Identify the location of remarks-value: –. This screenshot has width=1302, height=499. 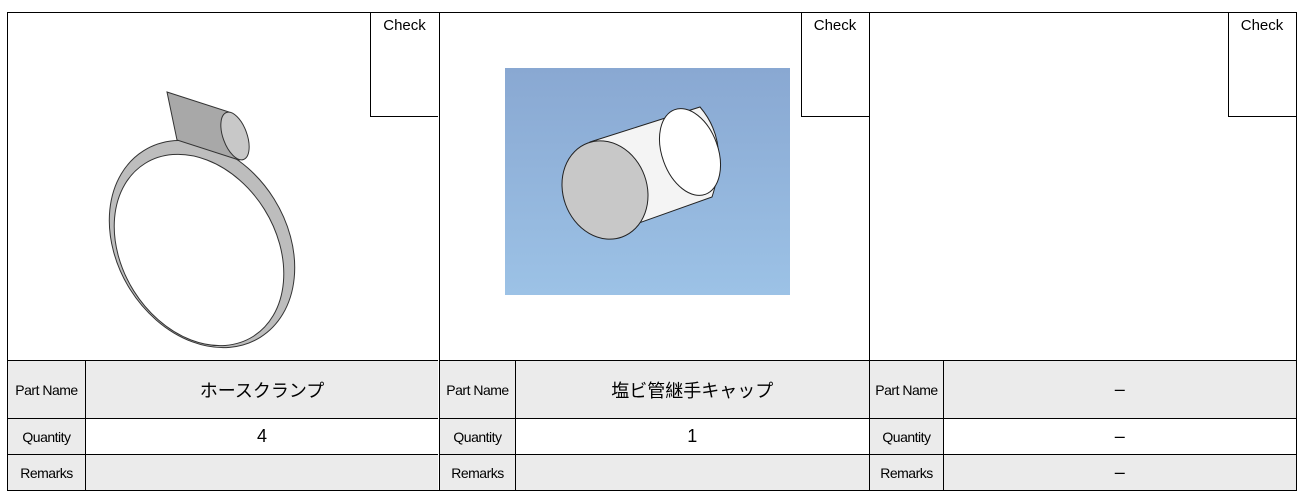
(1120, 472).